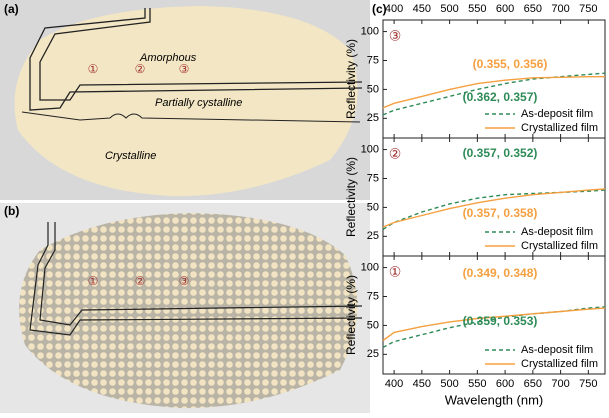 Image resolution: width=609 pixels, height=418 pixels. I want to click on panel-label: (b), so click(11, 211).